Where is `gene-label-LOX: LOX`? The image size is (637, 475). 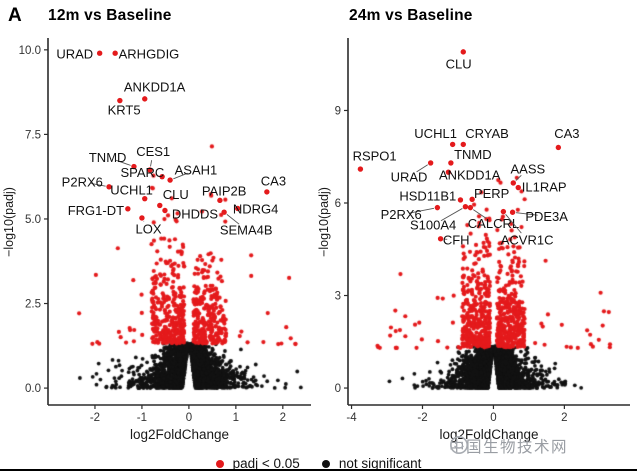
gene-label-LOX: LOX is located at coordinates (148, 229).